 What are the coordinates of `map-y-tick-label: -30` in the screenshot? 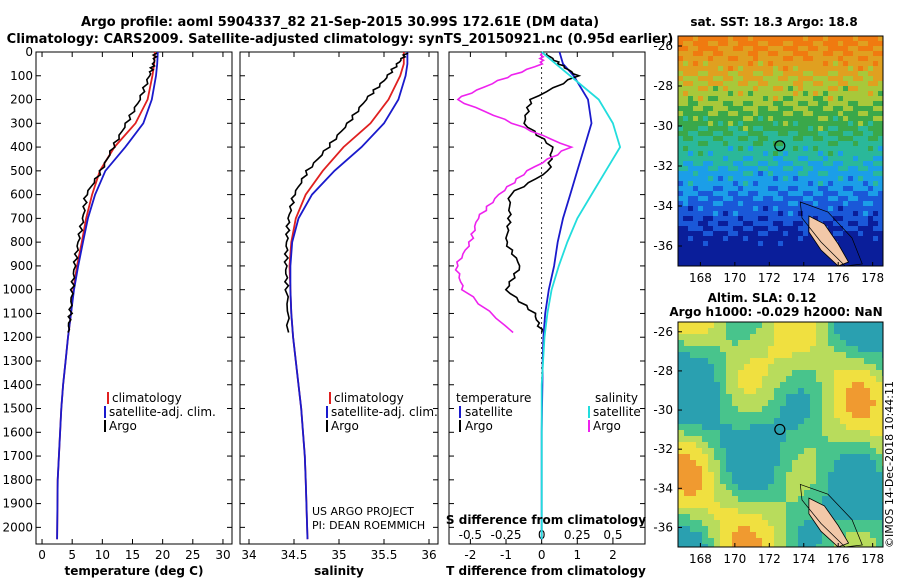 It's located at (663, 126).